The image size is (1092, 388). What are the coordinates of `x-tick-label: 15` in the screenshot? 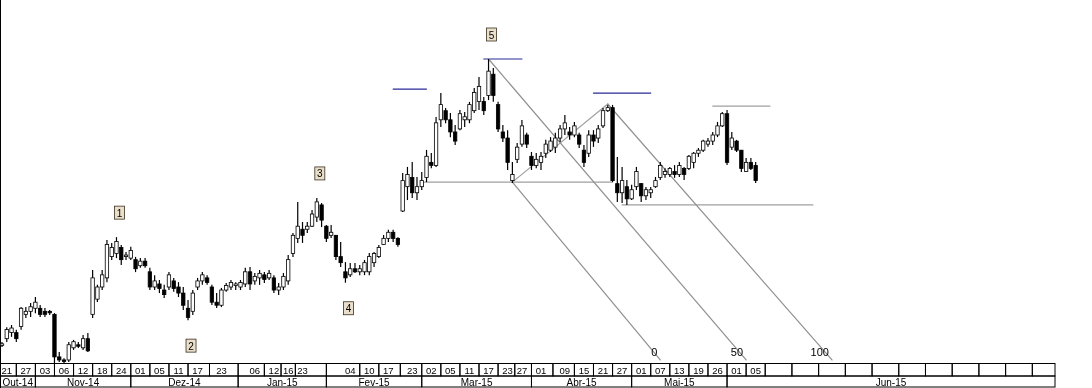 It's located at (584, 370).